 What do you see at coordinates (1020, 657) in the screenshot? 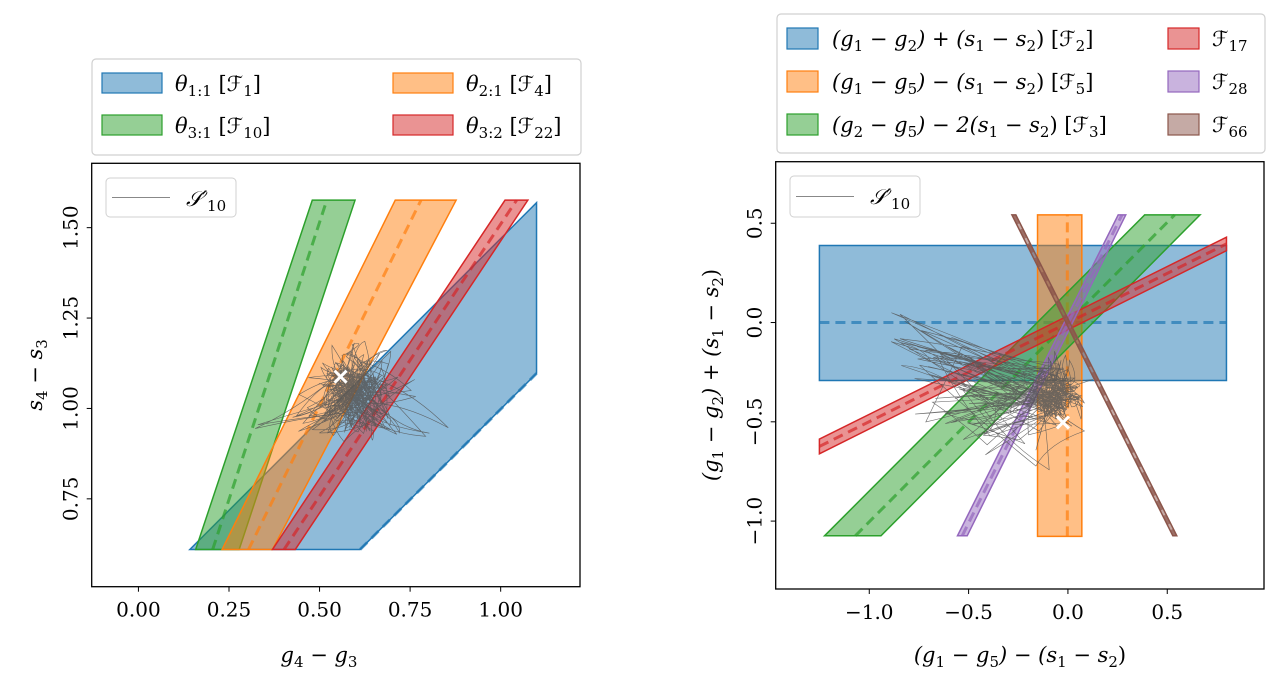
I see `x-axis-label: (g1 − g5) − (s1 − s2)` at bounding box center [1020, 657].